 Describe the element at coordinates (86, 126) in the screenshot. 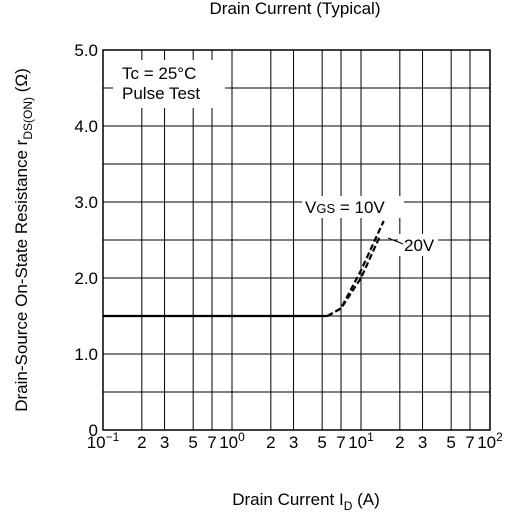

I see `y-tick-label: 4.0` at that location.